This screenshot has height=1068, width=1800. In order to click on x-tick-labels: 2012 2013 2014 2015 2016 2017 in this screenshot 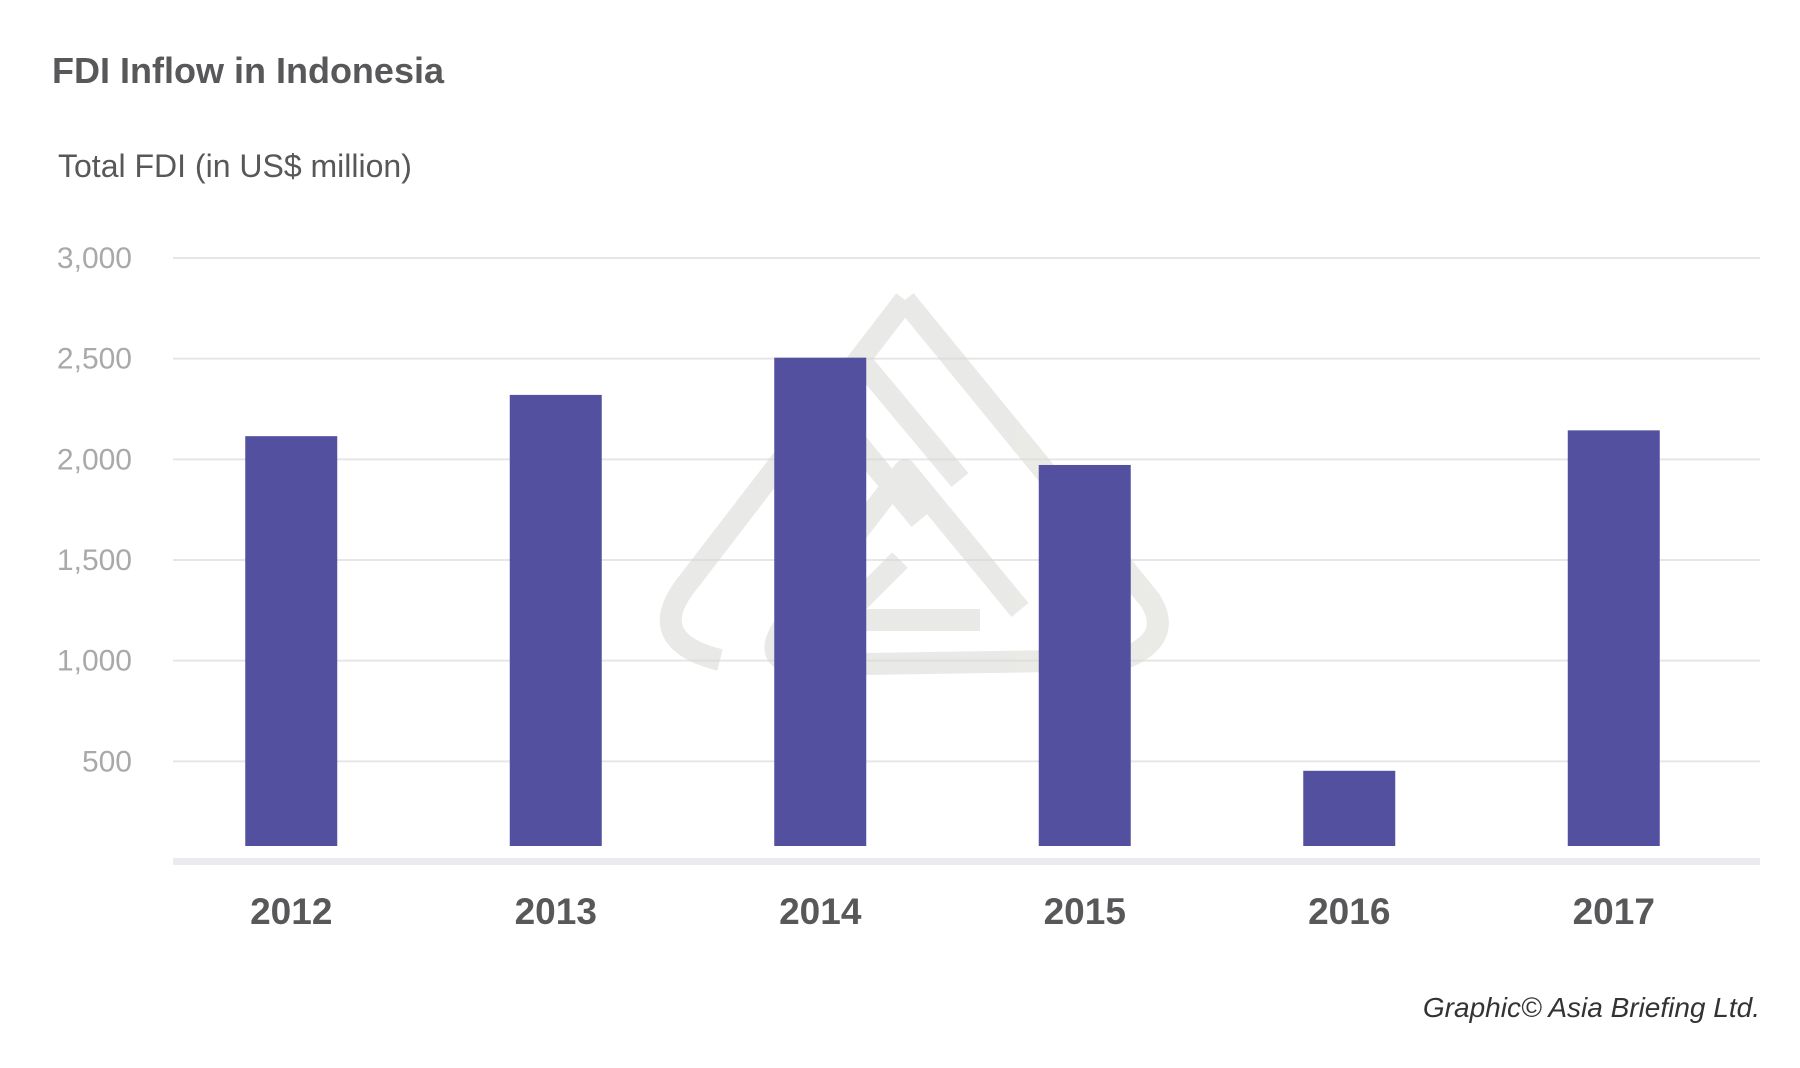, I will do `click(952, 911)`.